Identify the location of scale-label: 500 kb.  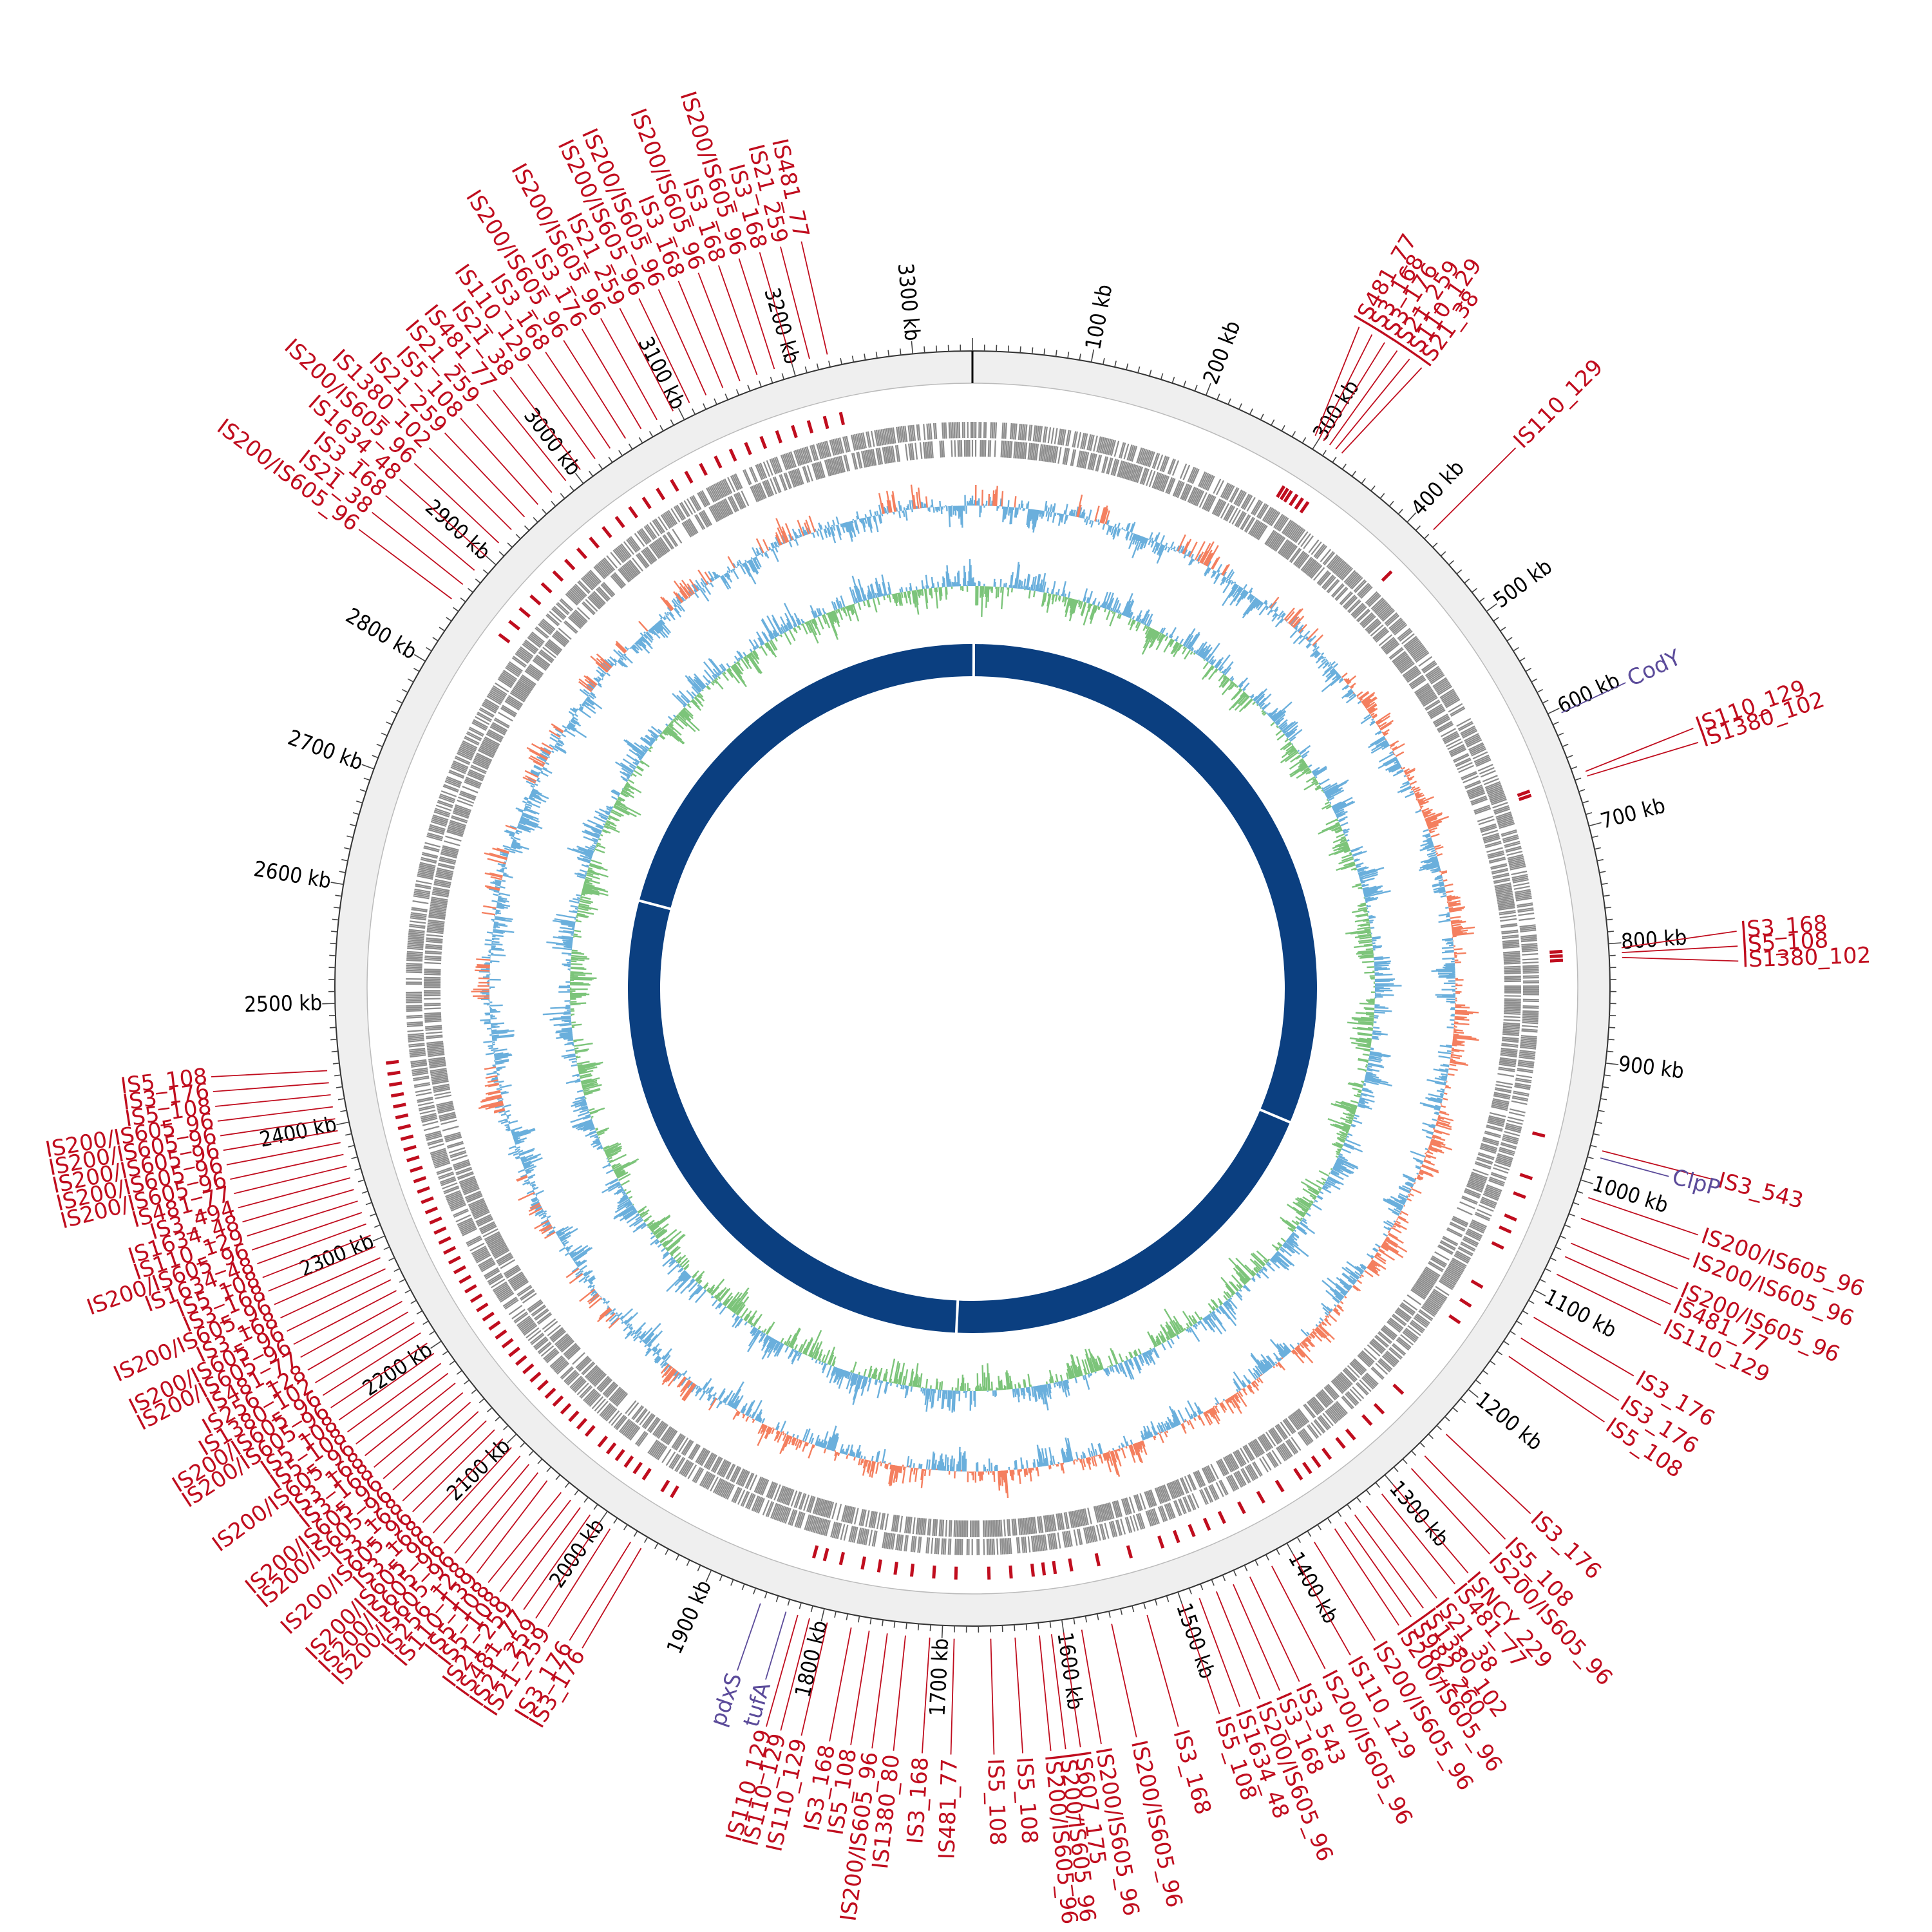
(1523, 583).